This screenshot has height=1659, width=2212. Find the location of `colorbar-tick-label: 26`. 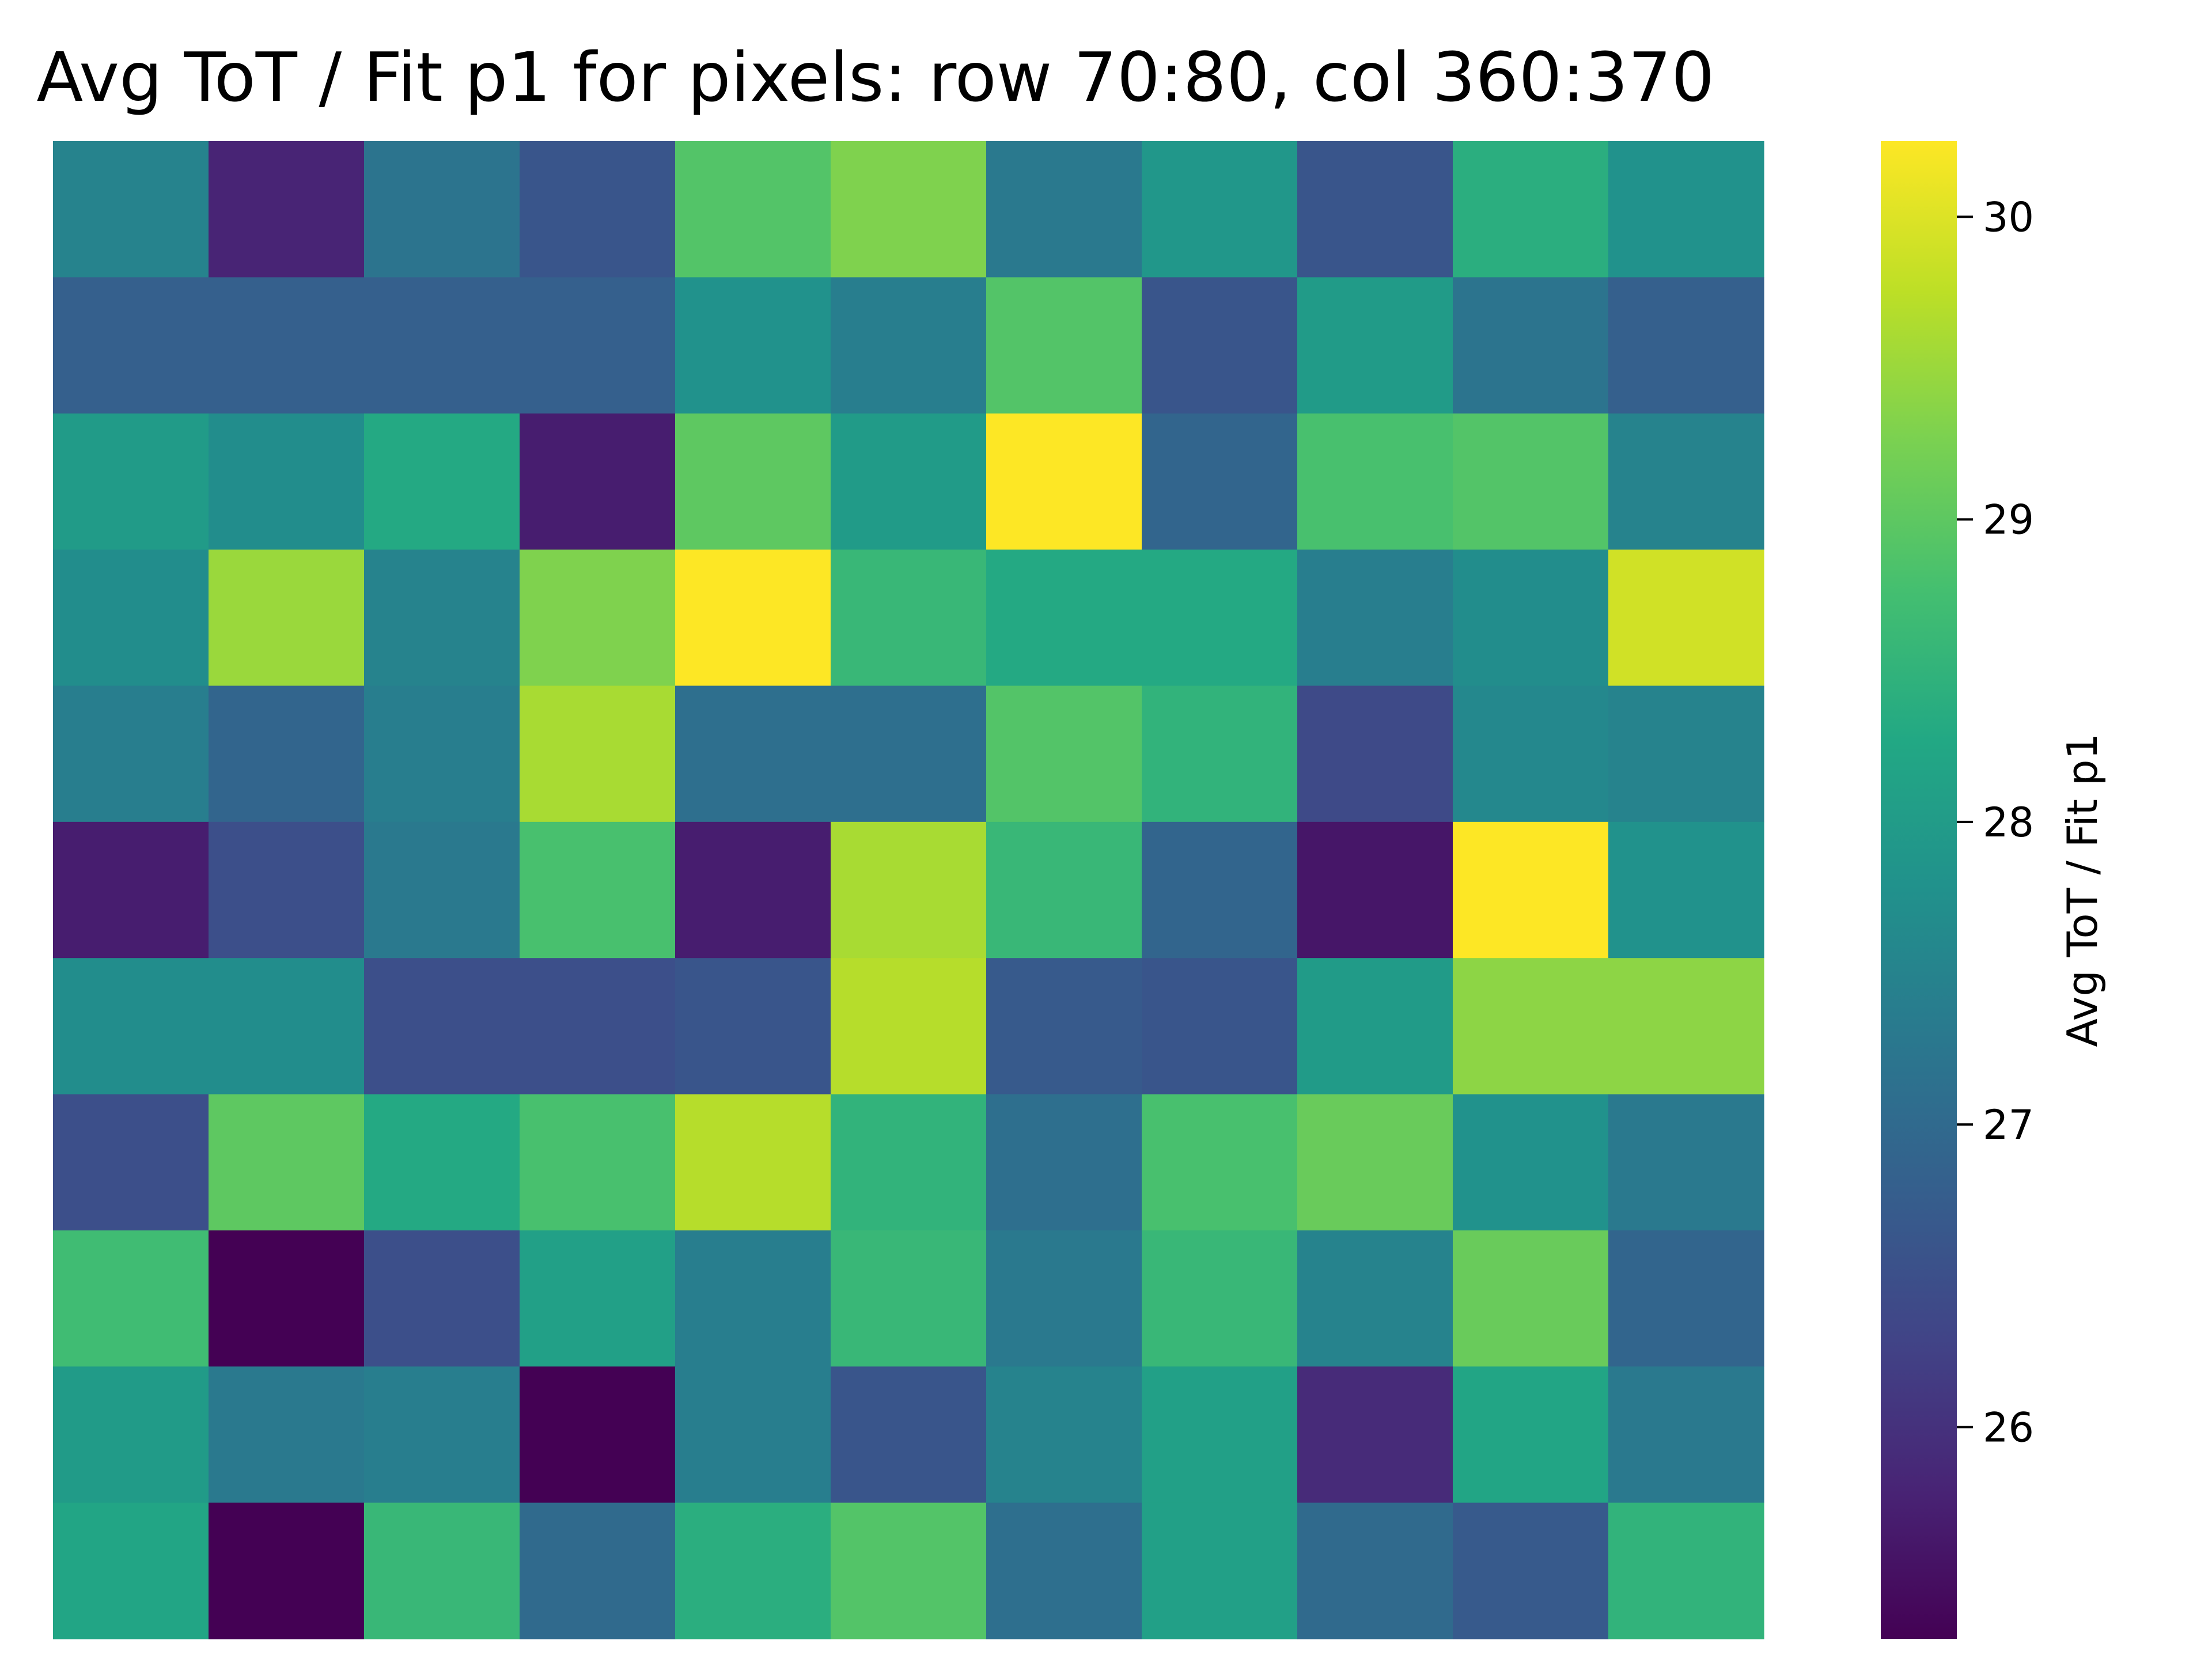

colorbar-tick-label: 26 is located at coordinates (2008, 1427).